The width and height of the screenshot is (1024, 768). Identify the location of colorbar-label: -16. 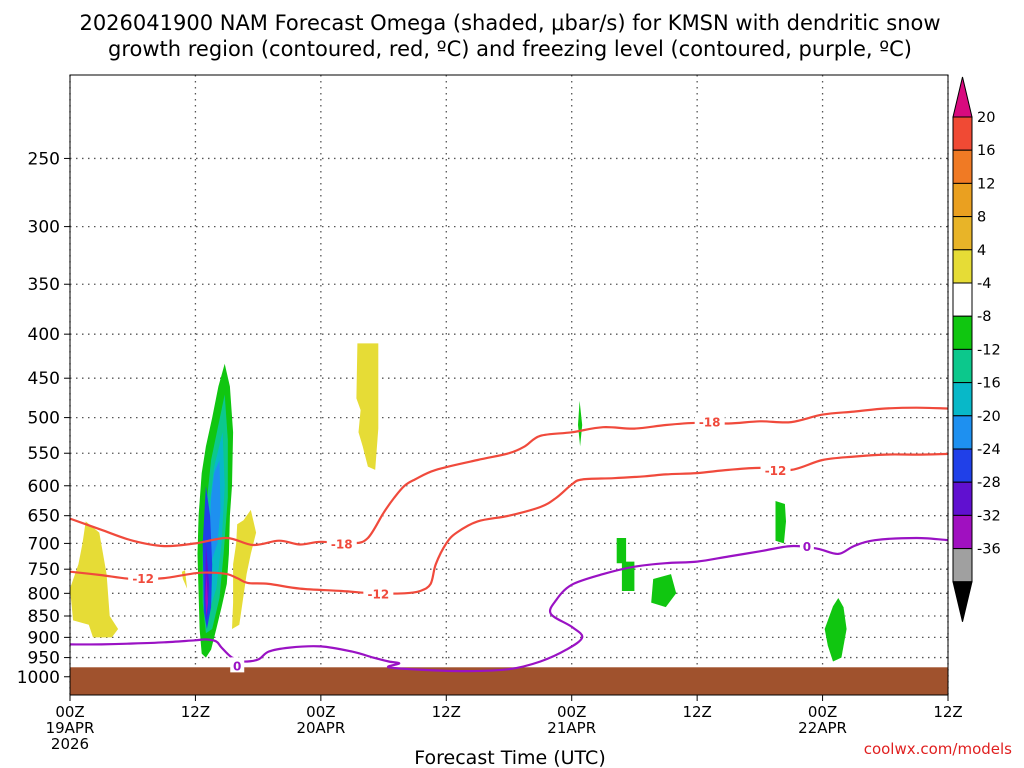
(989, 384).